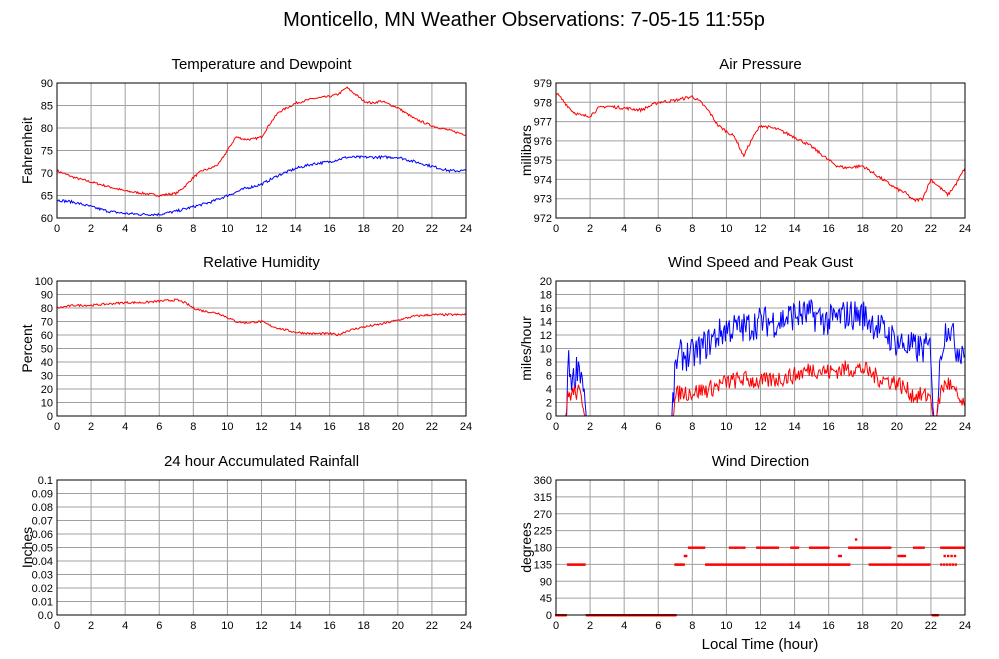  What do you see at coordinates (546, 296) in the screenshot?
I see `y-tick-label: 18` at bounding box center [546, 296].